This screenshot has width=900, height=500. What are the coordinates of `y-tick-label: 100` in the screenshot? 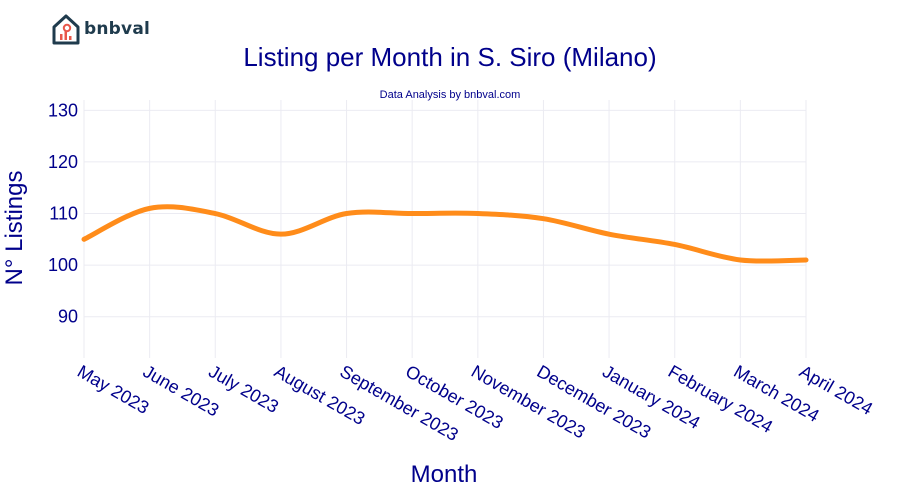 It's located at (63, 265).